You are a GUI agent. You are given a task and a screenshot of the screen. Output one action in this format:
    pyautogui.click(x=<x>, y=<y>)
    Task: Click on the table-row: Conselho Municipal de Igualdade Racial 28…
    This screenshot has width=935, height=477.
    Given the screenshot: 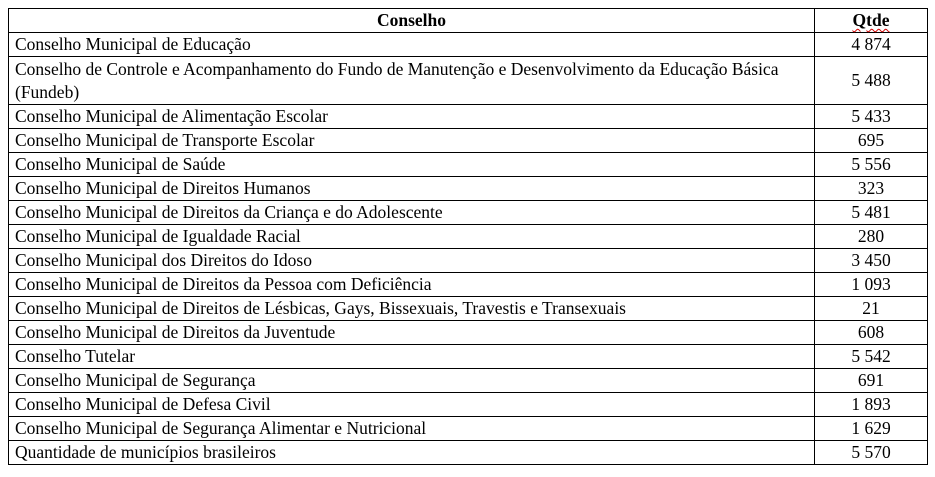 What is the action you would take?
    pyautogui.click(x=468, y=236)
    